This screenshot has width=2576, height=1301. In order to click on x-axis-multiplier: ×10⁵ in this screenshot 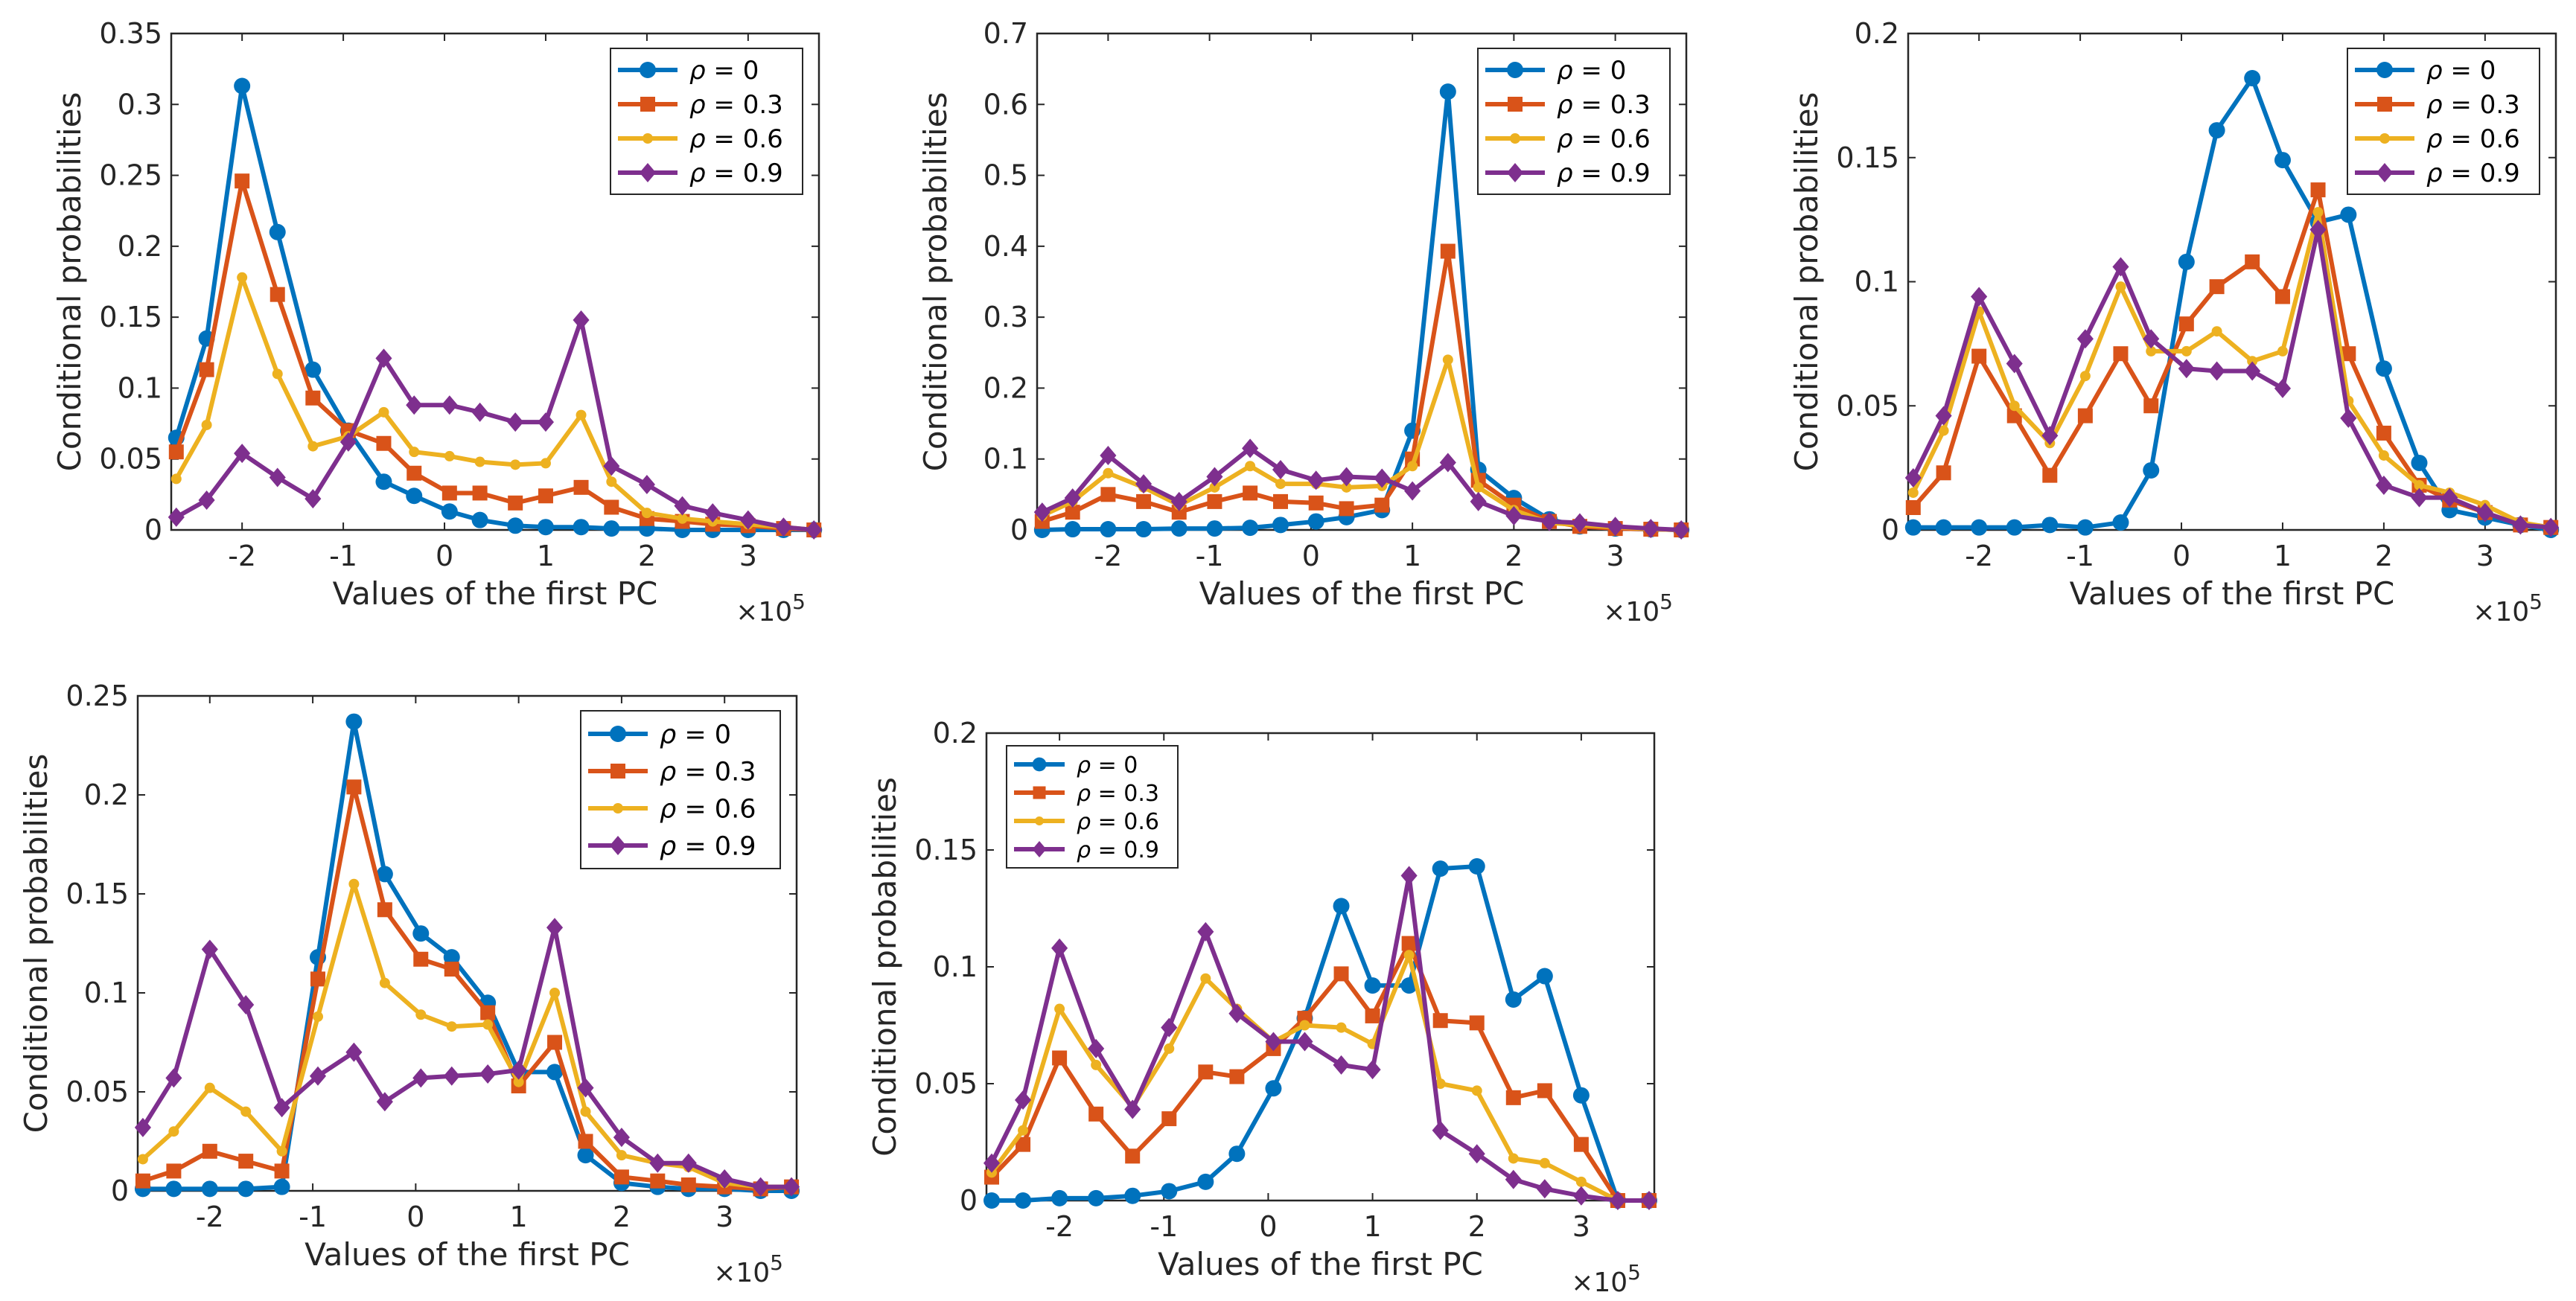, I will do `click(1606, 1279)`.